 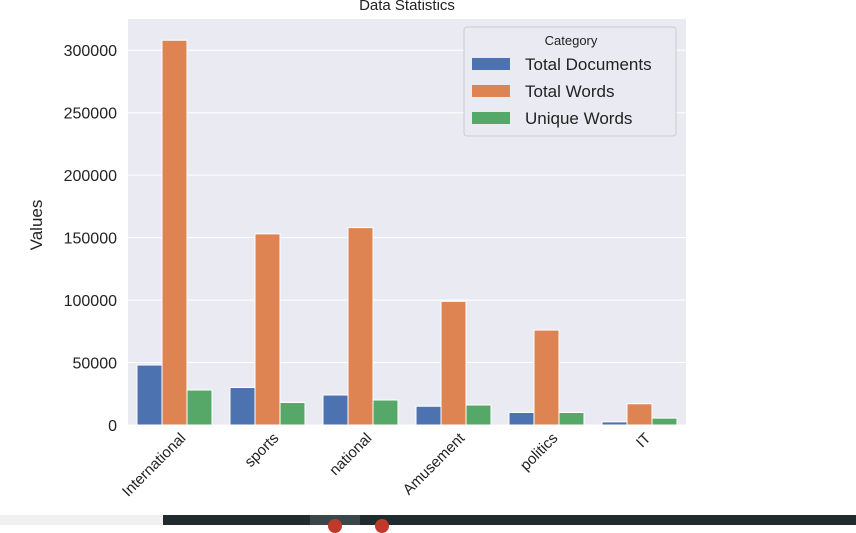 I want to click on taskbar-dark, so click(x=509, y=520).